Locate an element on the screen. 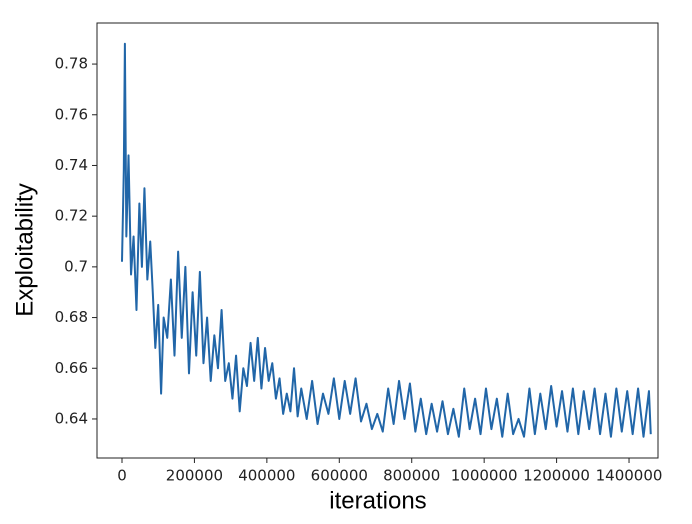  y-tick-label: 0.64 is located at coordinates (71, 418).